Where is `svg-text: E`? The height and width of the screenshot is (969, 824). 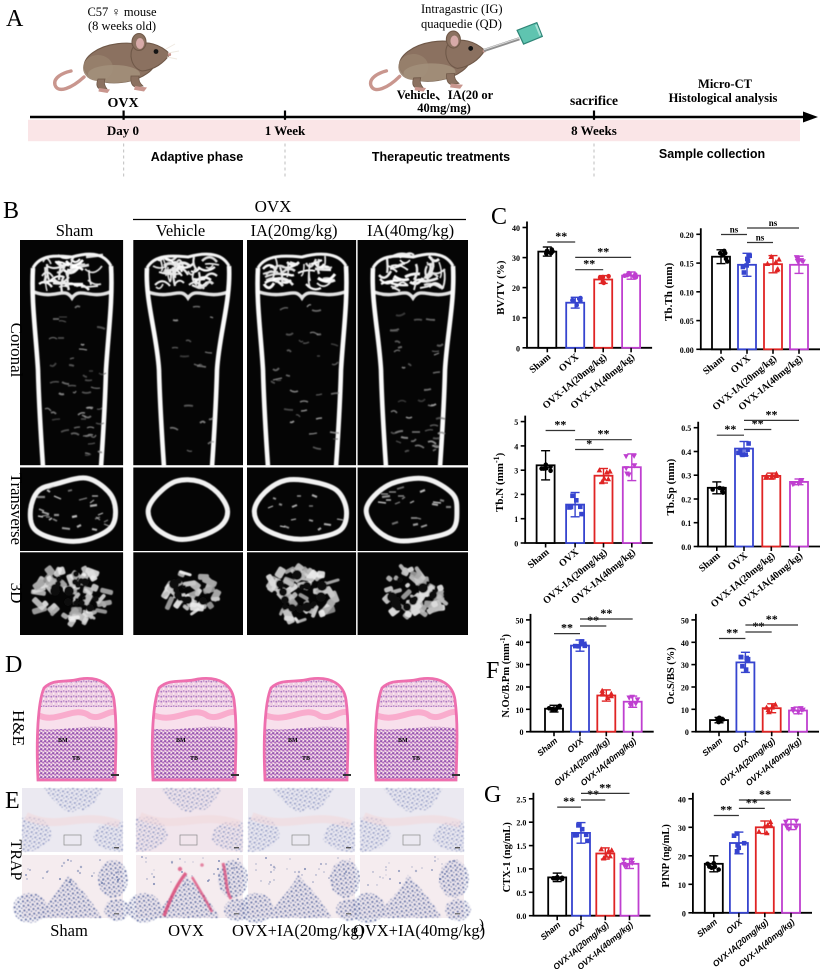 svg-text: E is located at coordinates (12, 801).